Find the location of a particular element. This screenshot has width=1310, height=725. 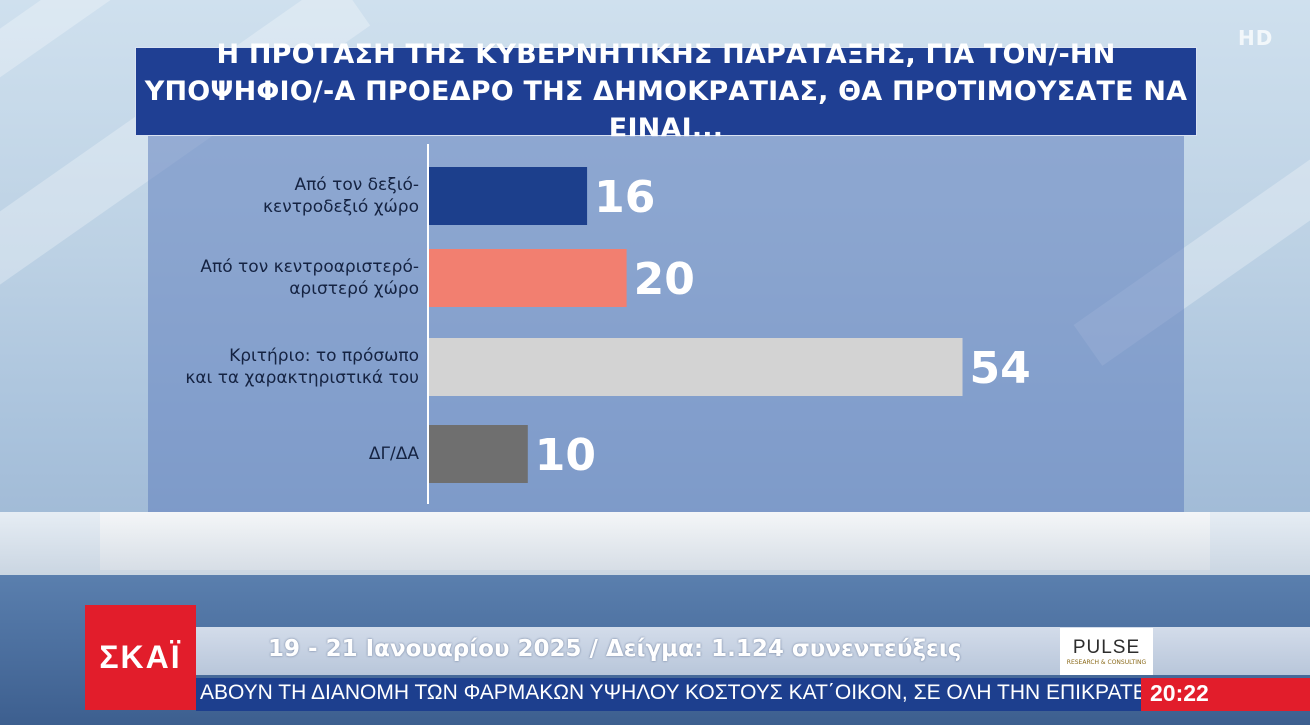

pollster-logo-subtext: RESEARCH & CONSULTING is located at coordinates (1106, 662).